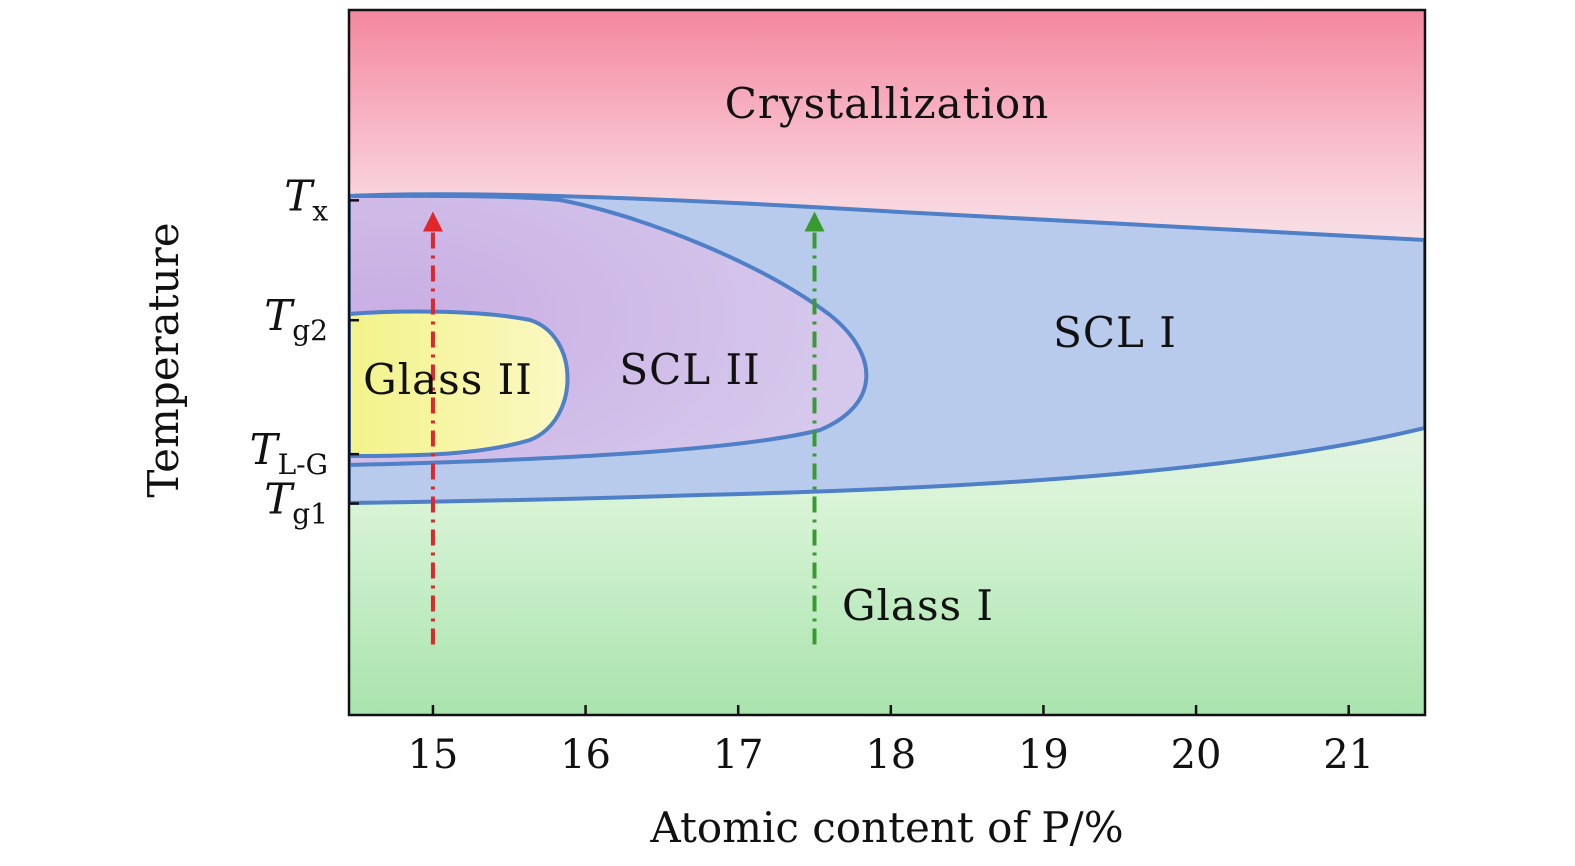  What do you see at coordinates (623, 428) in the screenshot?
I see `path-arrows` at bounding box center [623, 428].